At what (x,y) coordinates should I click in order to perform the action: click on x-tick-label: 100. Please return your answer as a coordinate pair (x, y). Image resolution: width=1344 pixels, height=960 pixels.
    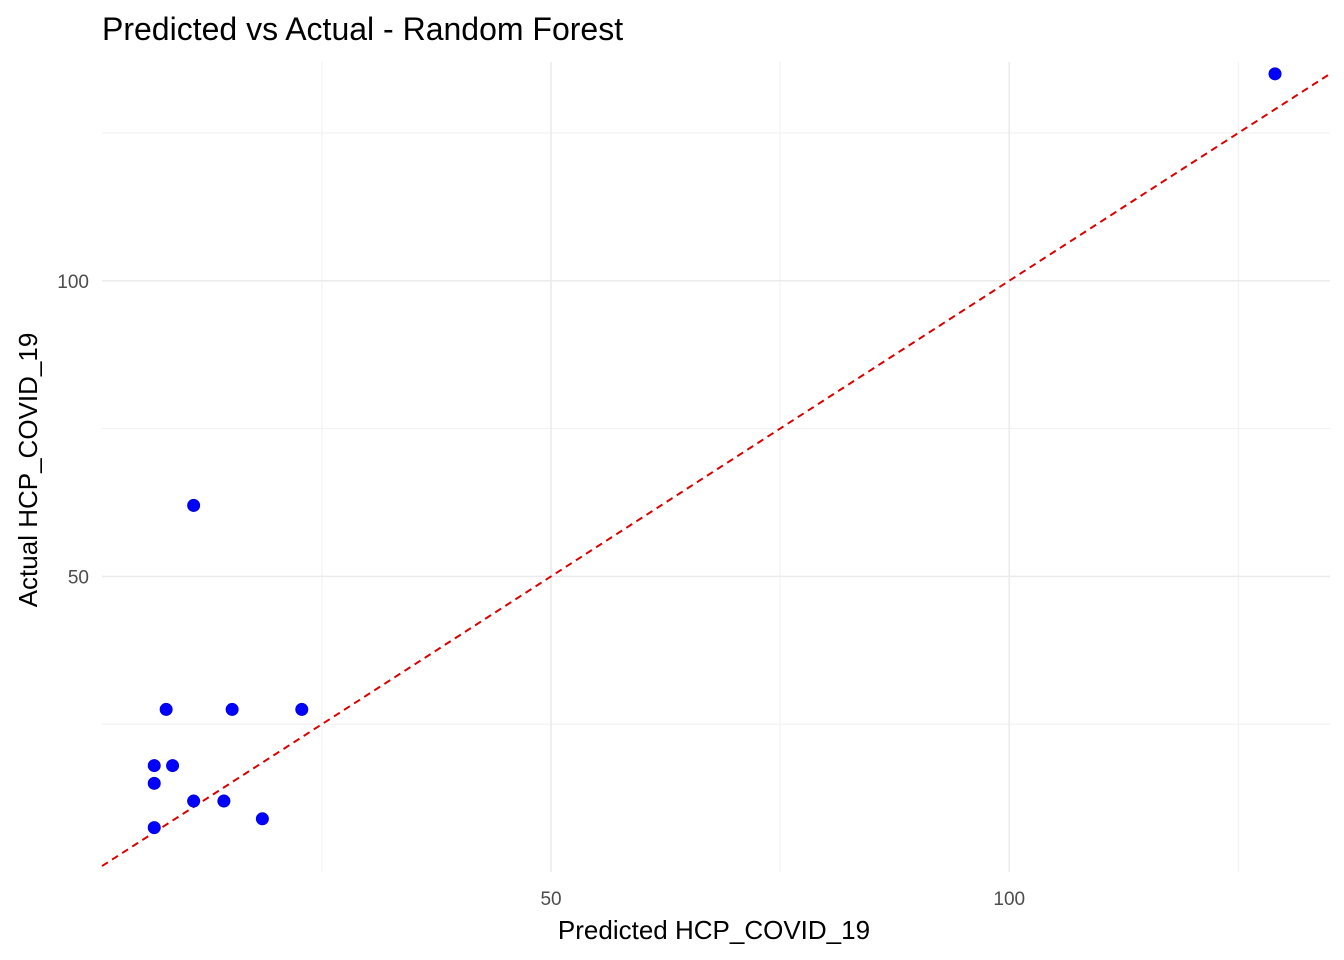
    Looking at the image, I should click on (1009, 899).